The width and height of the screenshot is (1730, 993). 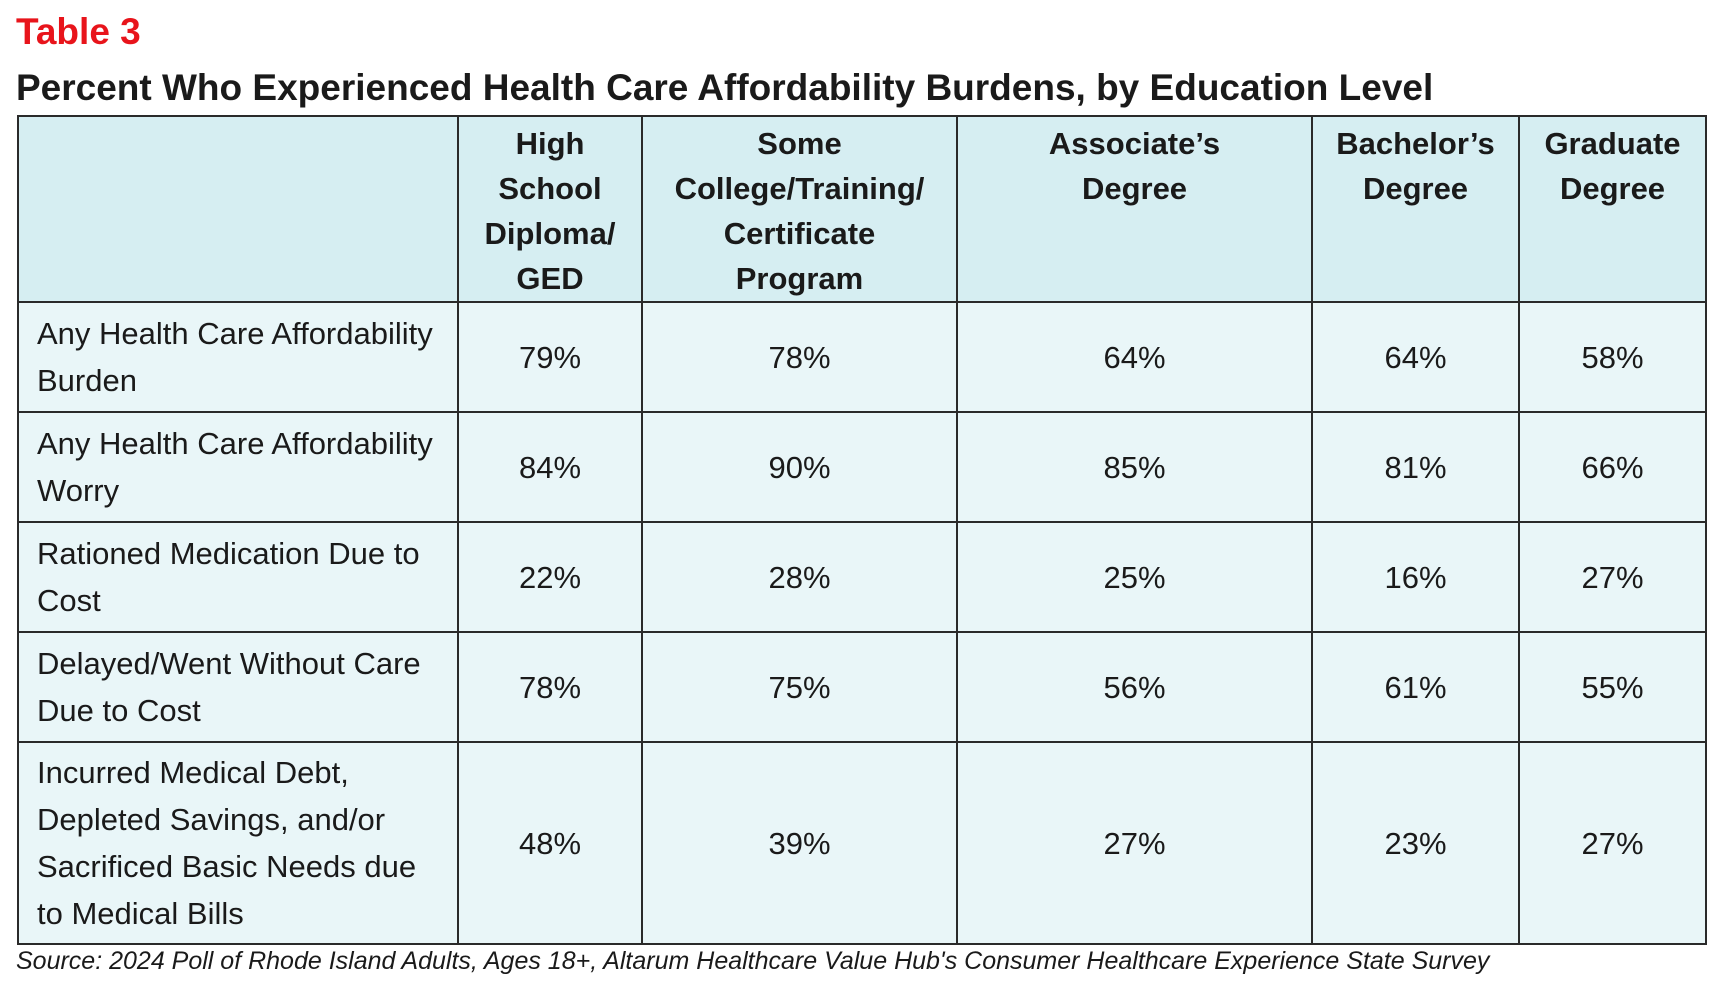 I want to click on table-cell: 55%, so click(x=1612, y=687).